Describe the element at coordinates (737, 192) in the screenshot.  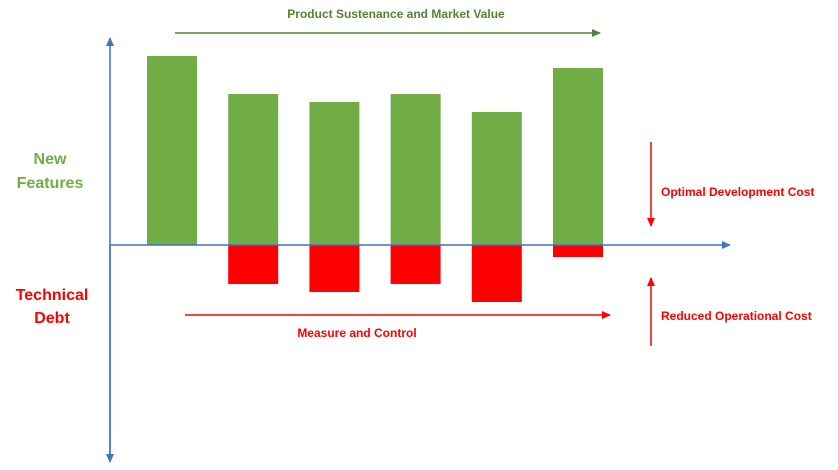
I see `right-upper-label: Optimal Development Cost` at that location.